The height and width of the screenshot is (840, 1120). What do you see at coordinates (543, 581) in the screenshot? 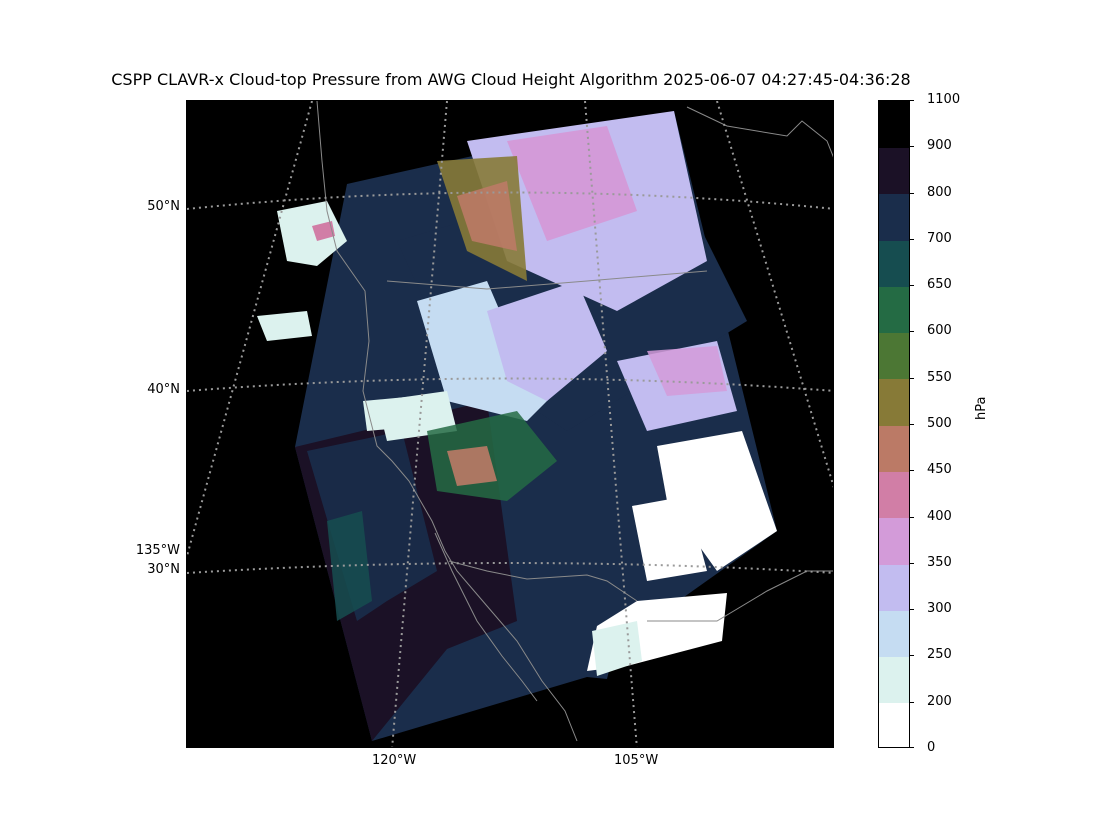
I see `us-mexico-border` at bounding box center [543, 581].